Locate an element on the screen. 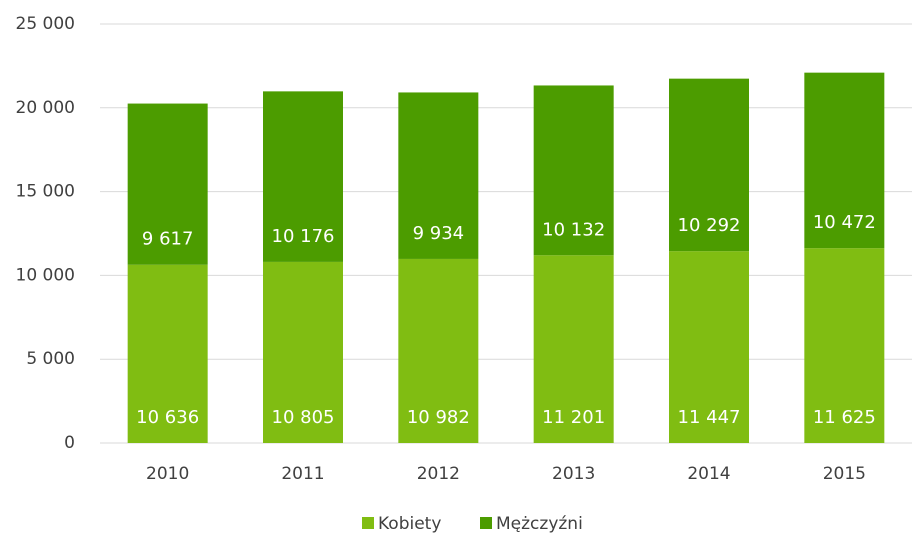 Image resolution: width=912 pixels, height=538 pixels. x-tick-label: 2011 is located at coordinates (302, 474).